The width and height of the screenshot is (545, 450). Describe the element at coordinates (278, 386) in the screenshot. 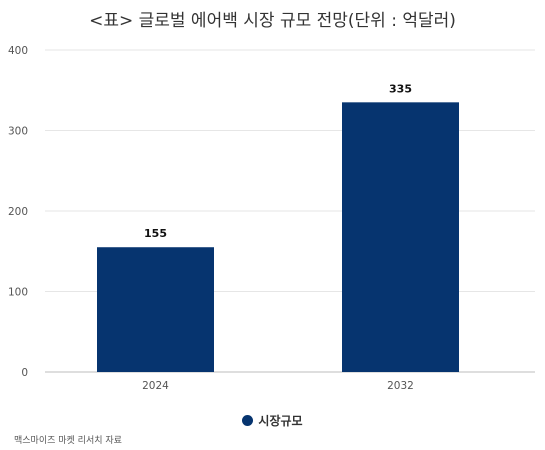

I see `x-axis-ticks: 2024 2032` at that location.